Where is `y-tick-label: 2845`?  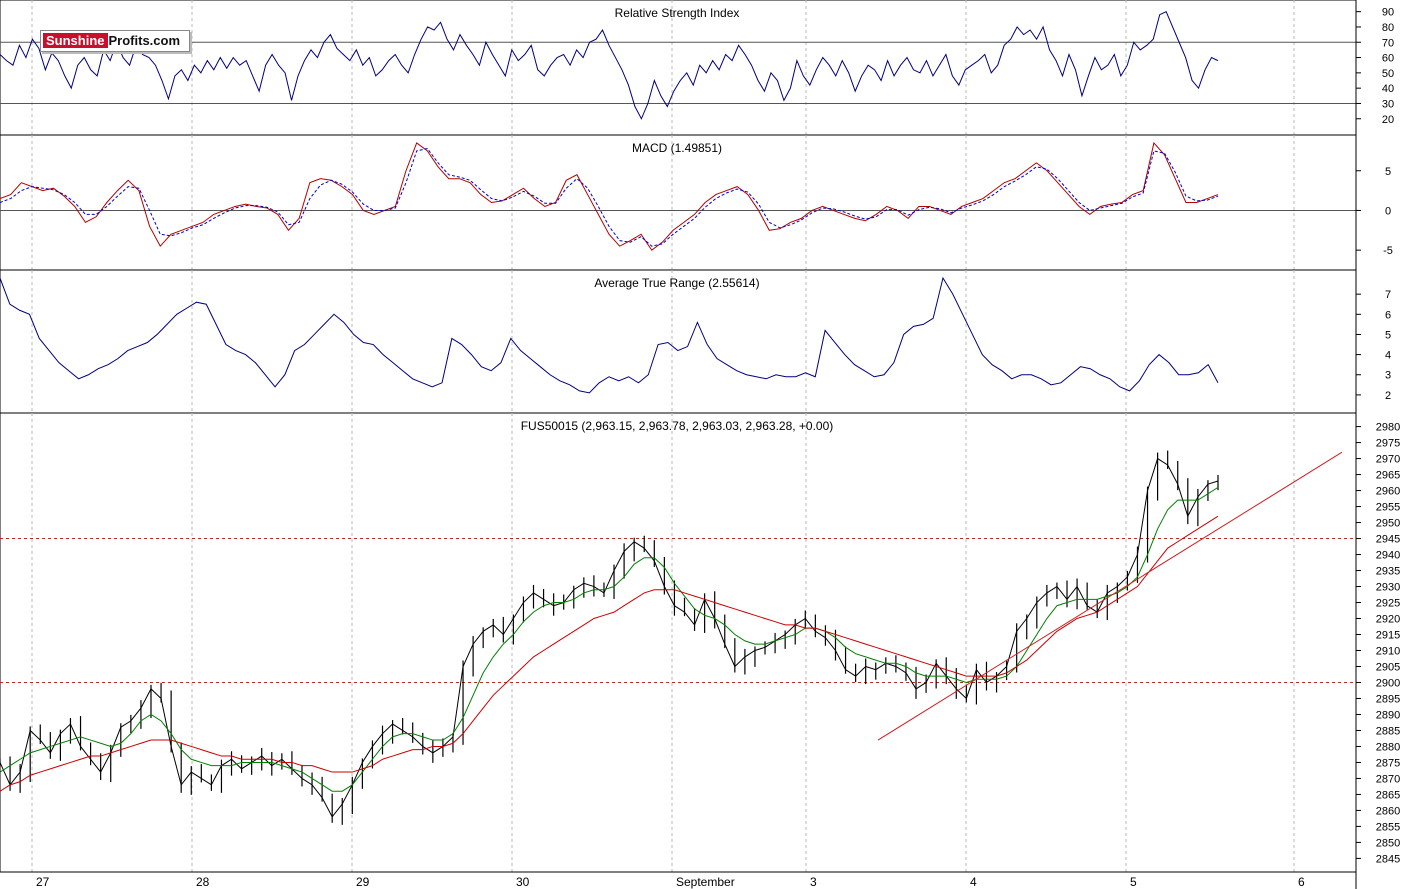
y-tick-label: 2845 is located at coordinates (1388, 859).